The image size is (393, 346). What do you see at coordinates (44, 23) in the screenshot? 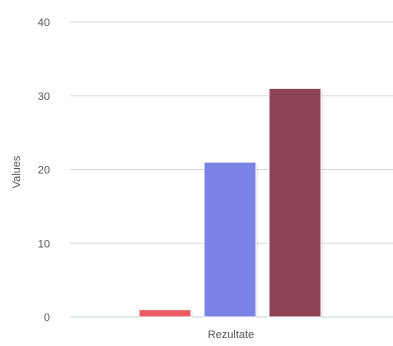
I see `y-tick-label: 40` at bounding box center [44, 23].